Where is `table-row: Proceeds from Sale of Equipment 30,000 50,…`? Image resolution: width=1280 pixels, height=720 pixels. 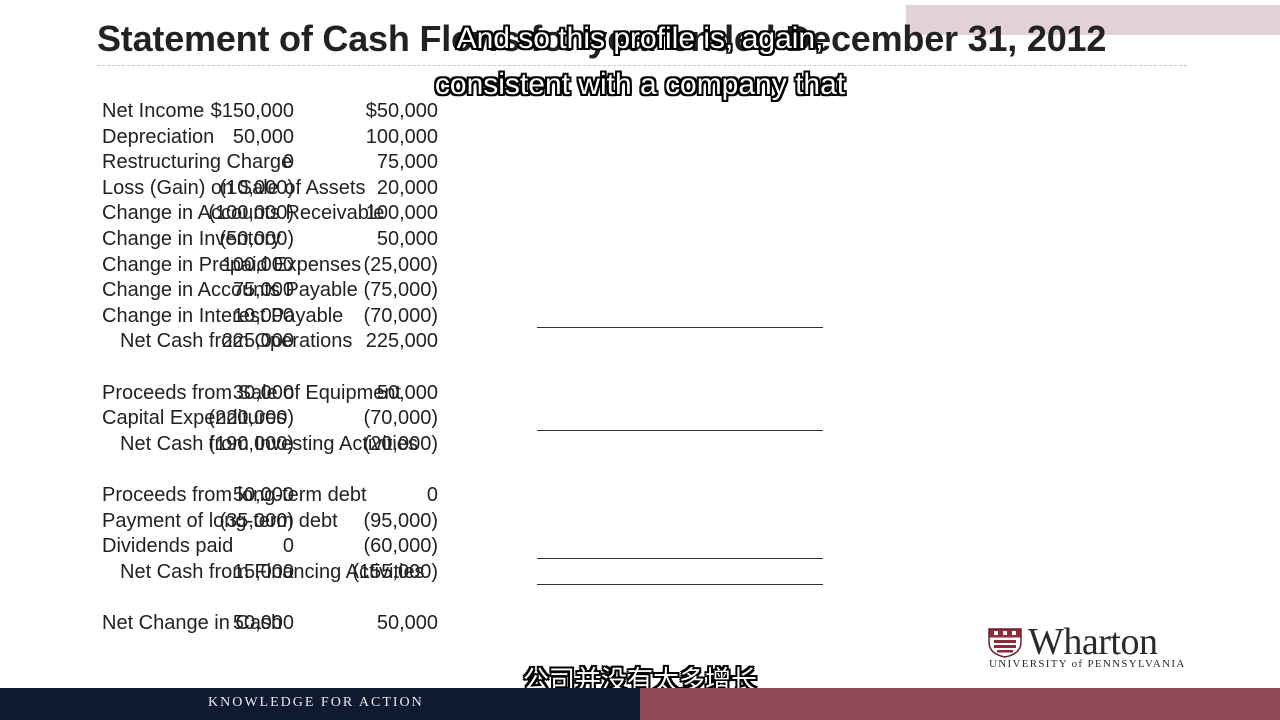 table-row: Proceeds from Sale of Equipment 30,000 50,… is located at coordinates (450, 393).